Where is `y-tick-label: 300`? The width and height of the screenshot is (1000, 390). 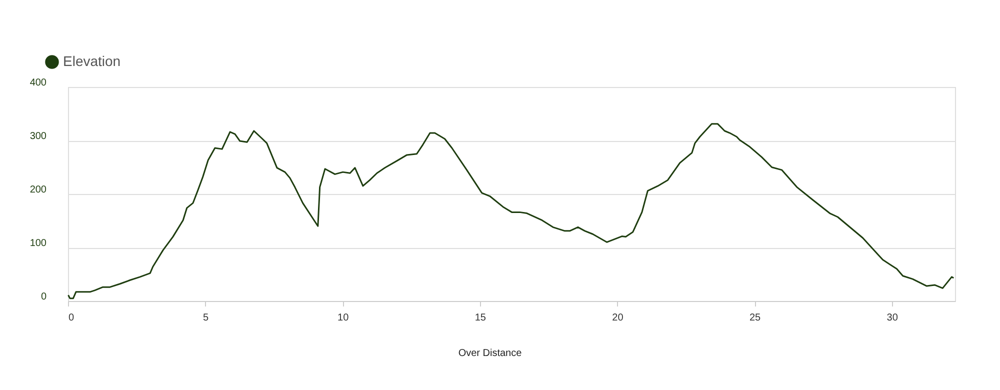
y-tick-label: 300 is located at coordinates (38, 136).